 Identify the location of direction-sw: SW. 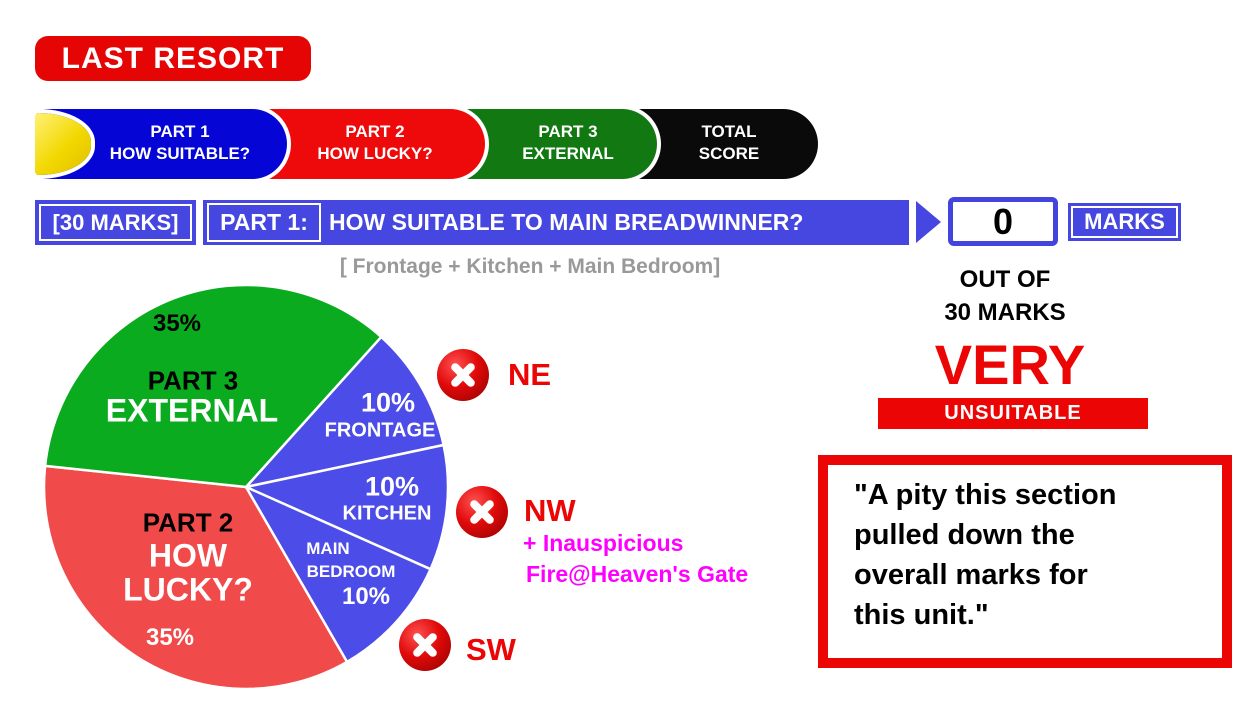
(491, 649).